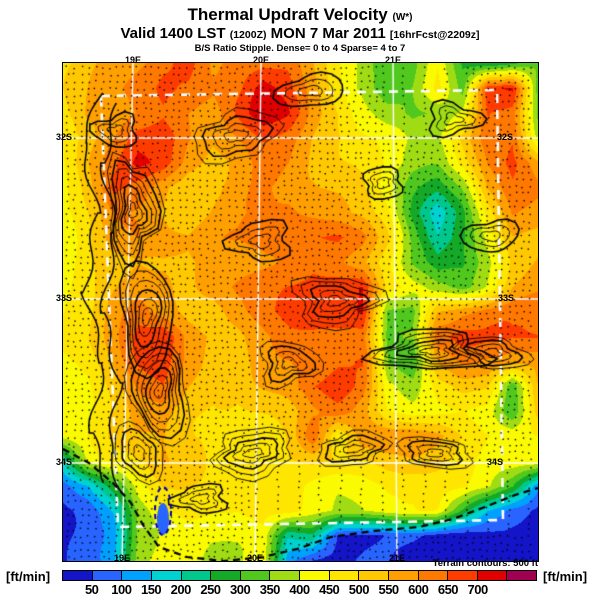 The image size is (600, 600). I want to click on colorbar-tick-label: 350, so click(270, 589).